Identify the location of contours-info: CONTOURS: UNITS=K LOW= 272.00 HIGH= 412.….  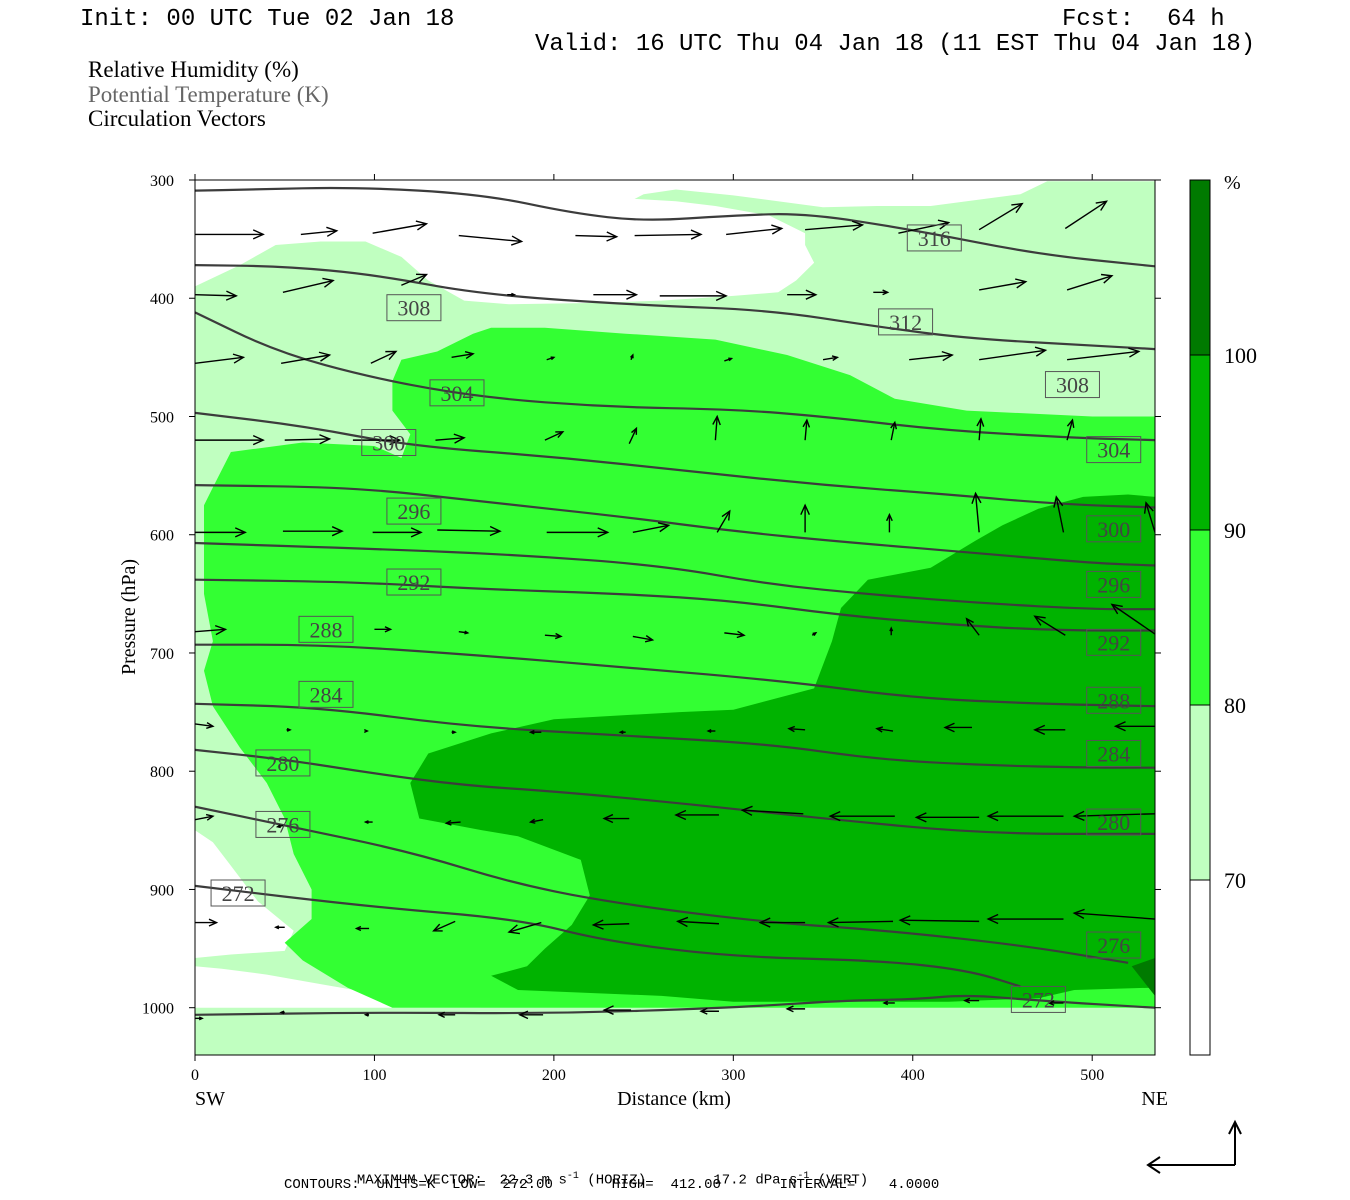
(612, 1185).